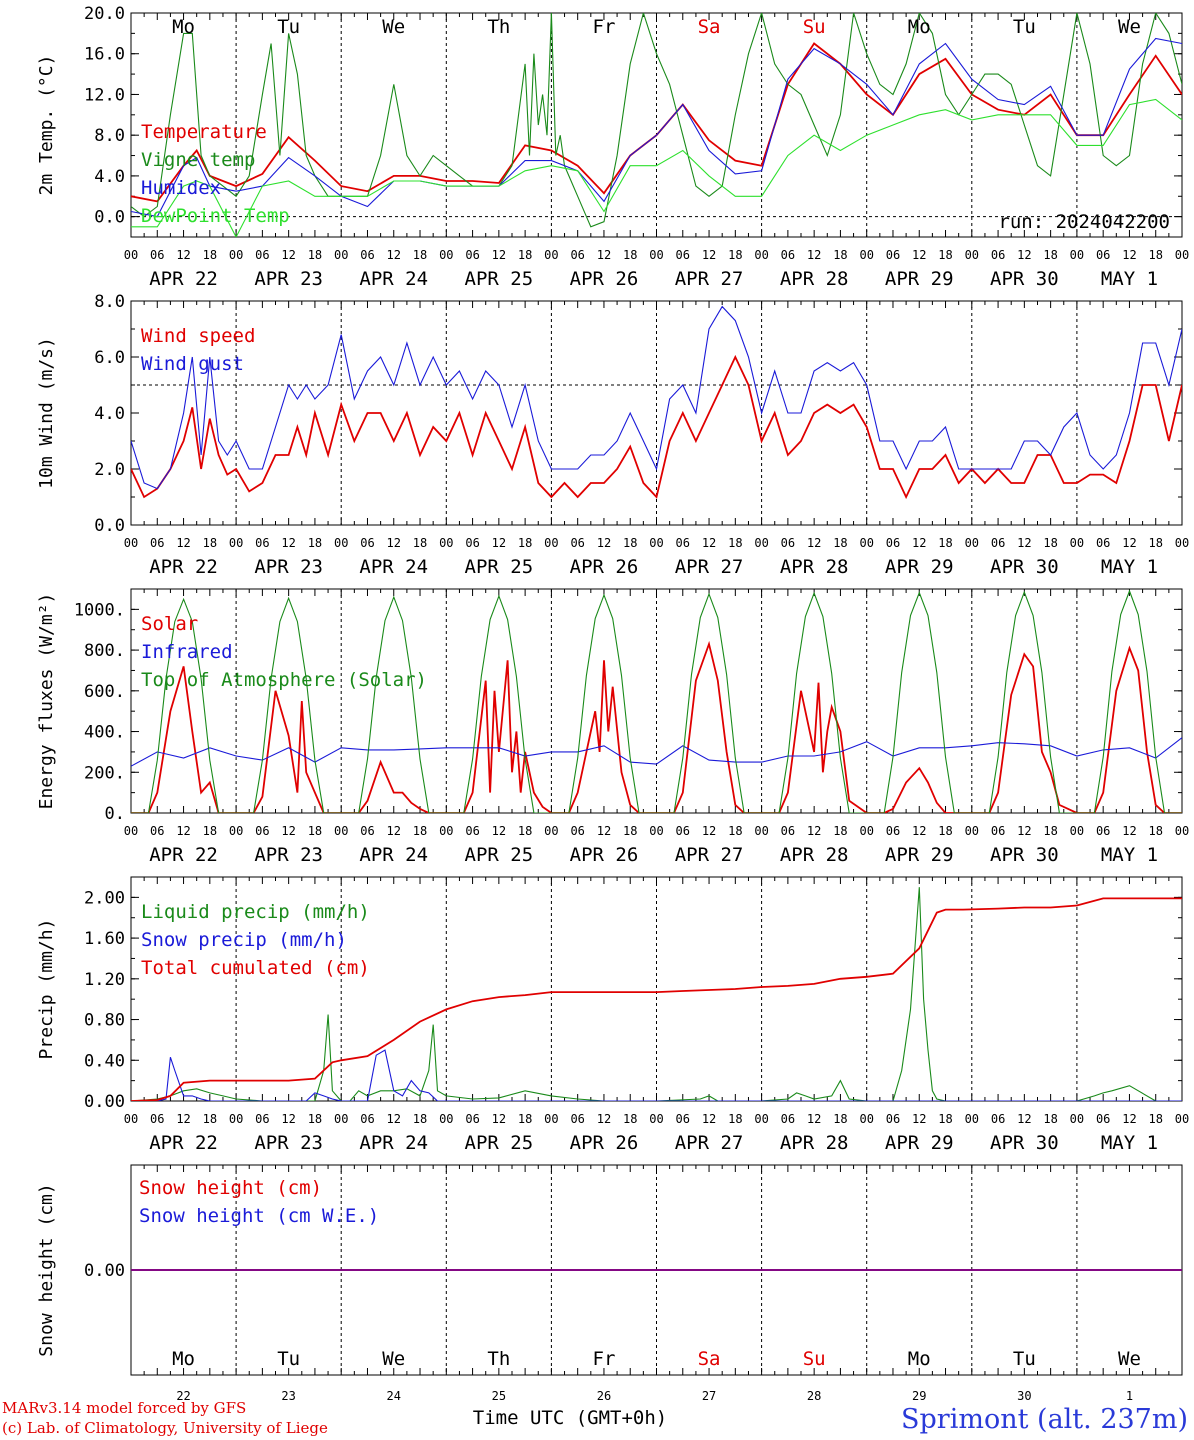 The height and width of the screenshot is (1440, 1194). Describe the element at coordinates (656, 701) in the screenshot. I see `series-line-top-of-atmosphere-solar-` at that location.